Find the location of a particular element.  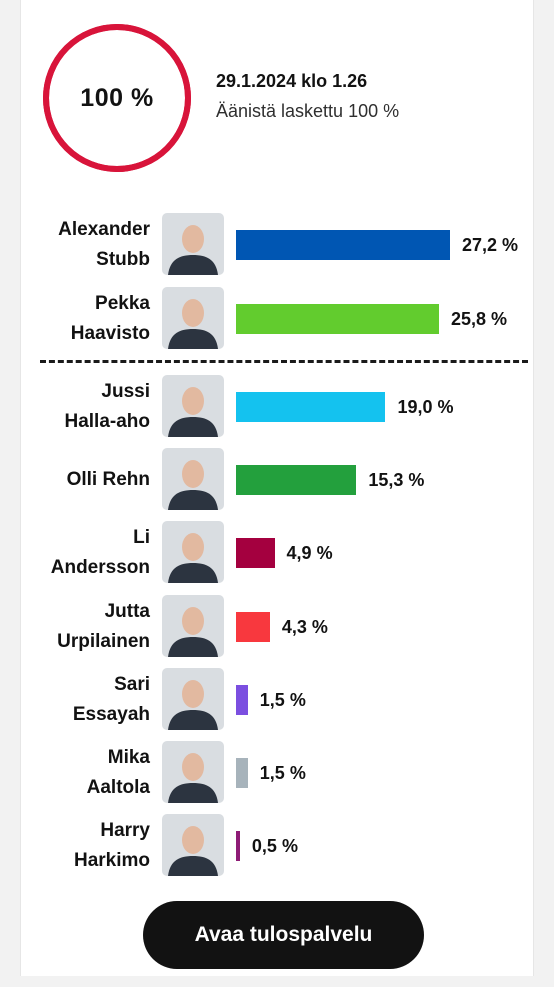

candidate-name-line: Li is located at coordinates (141, 537).